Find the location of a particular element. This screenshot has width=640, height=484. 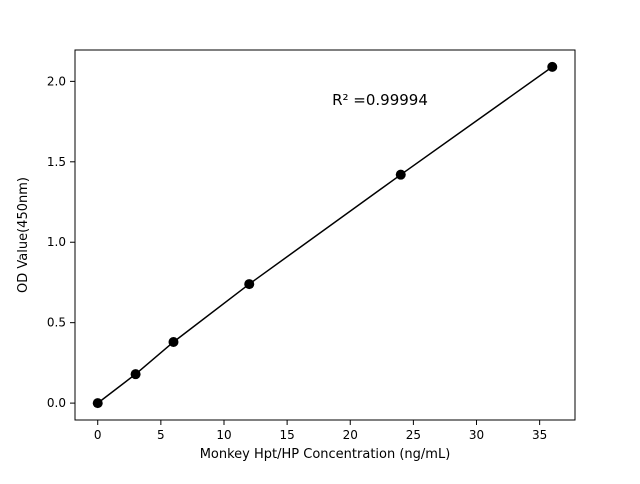

x-tick-label: 25 is located at coordinates (413, 435).